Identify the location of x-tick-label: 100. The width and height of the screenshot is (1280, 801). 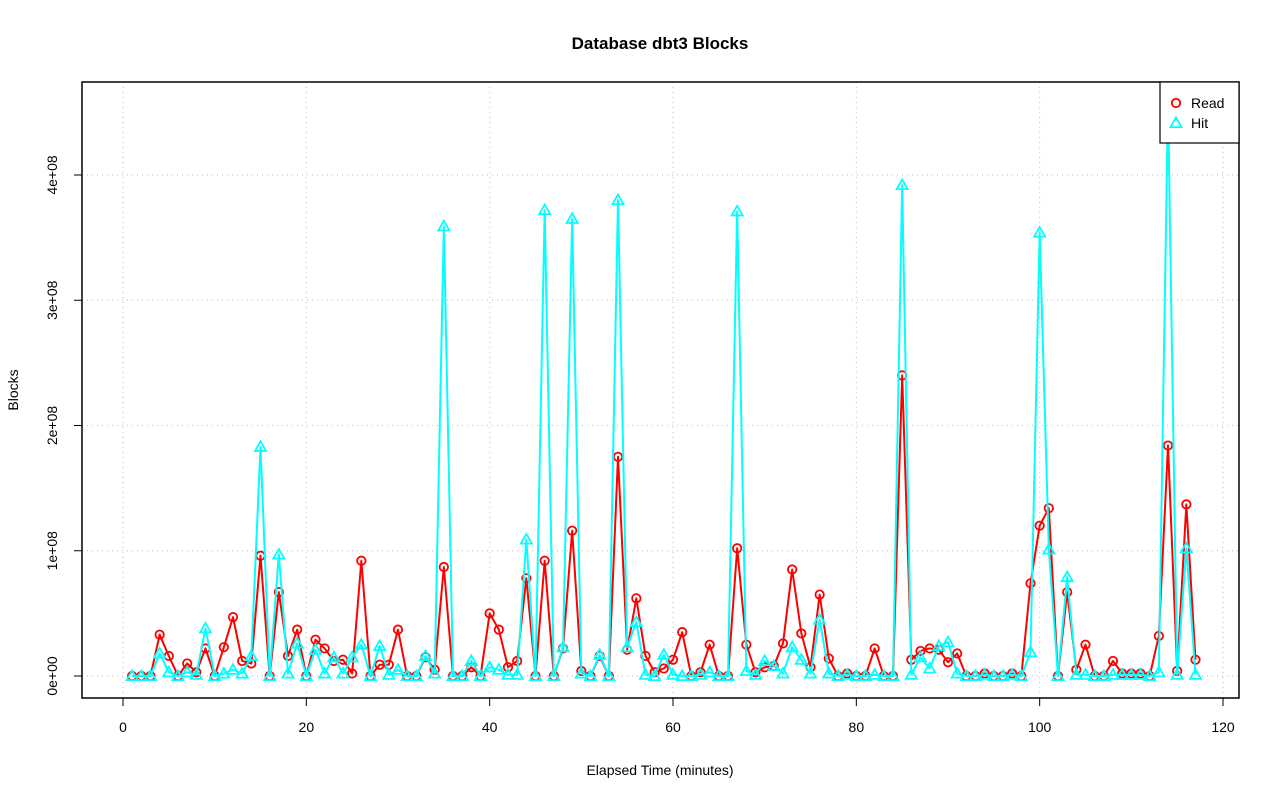
(1040, 727).